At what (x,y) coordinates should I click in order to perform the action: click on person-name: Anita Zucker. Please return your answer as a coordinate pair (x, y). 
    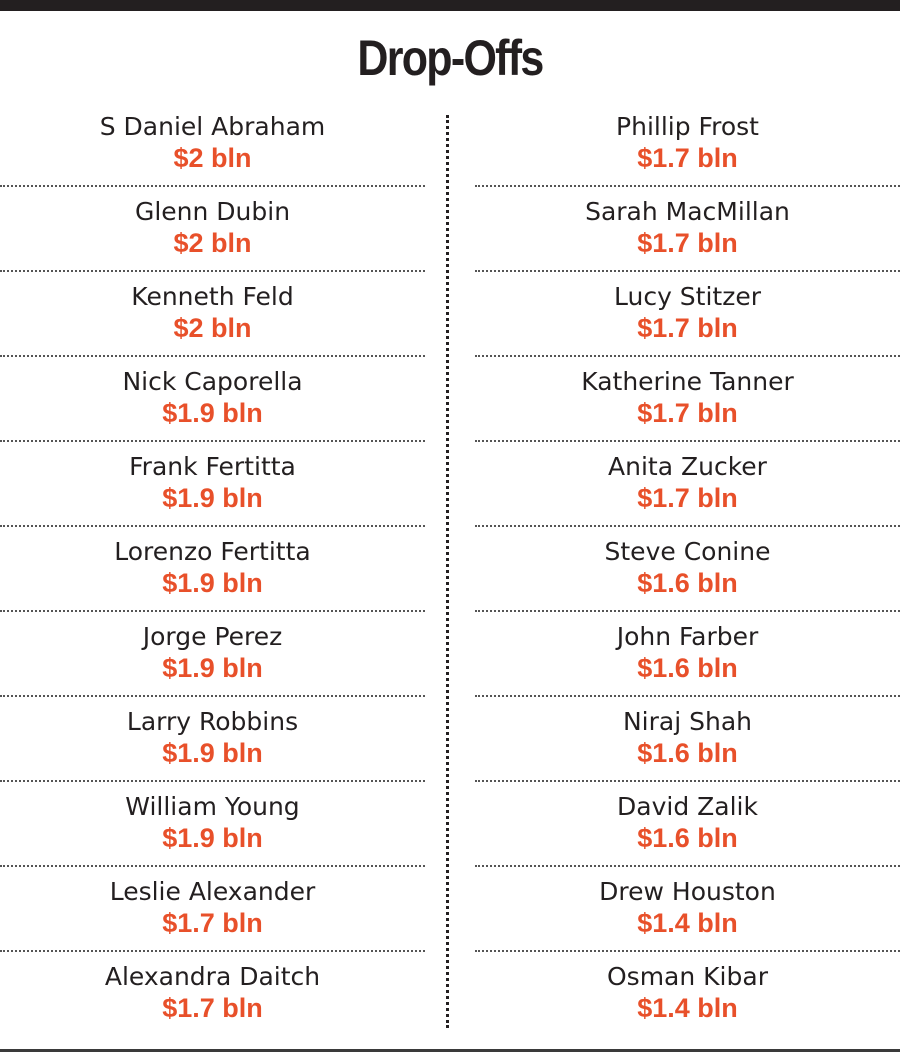
    Looking at the image, I should click on (687, 466).